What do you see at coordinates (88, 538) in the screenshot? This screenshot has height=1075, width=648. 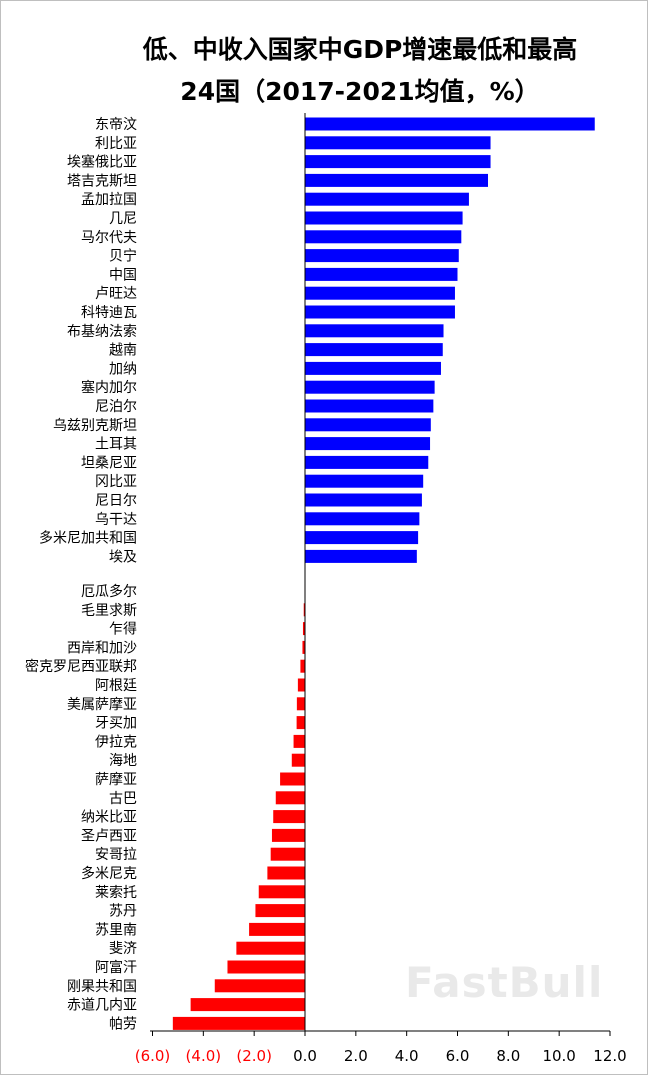 I see `top-category-label: 多米尼加共和国` at bounding box center [88, 538].